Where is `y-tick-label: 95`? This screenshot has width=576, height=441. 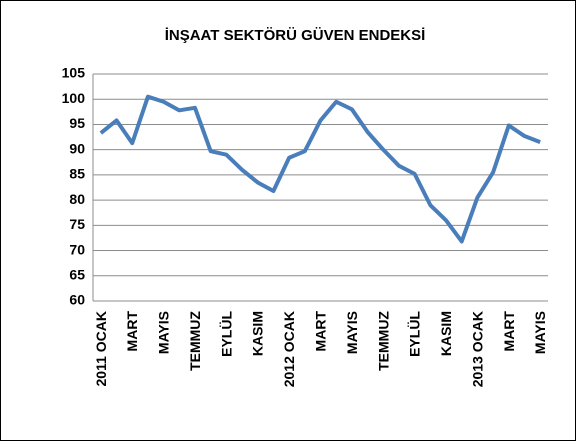 y-tick-label: 95 is located at coordinates (77, 123).